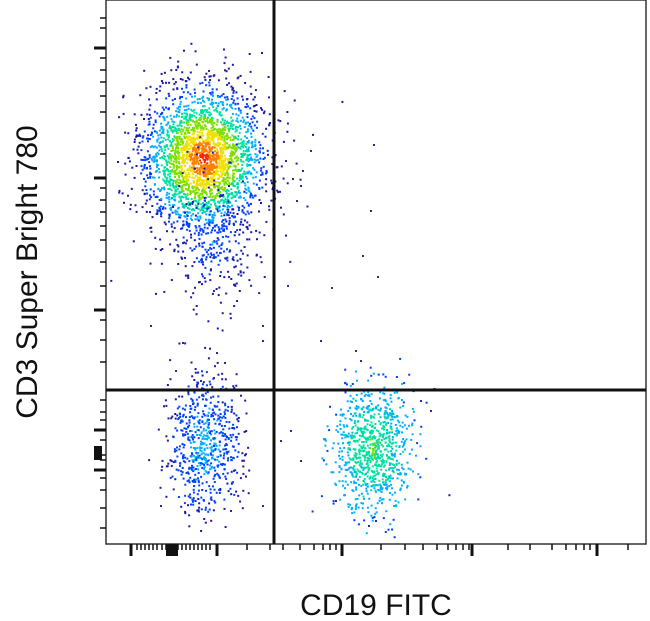 This screenshot has height=621, width=650. What do you see at coordinates (379, 550) in the screenshot?
I see `x-axis-ticks` at bounding box center [379, 550].